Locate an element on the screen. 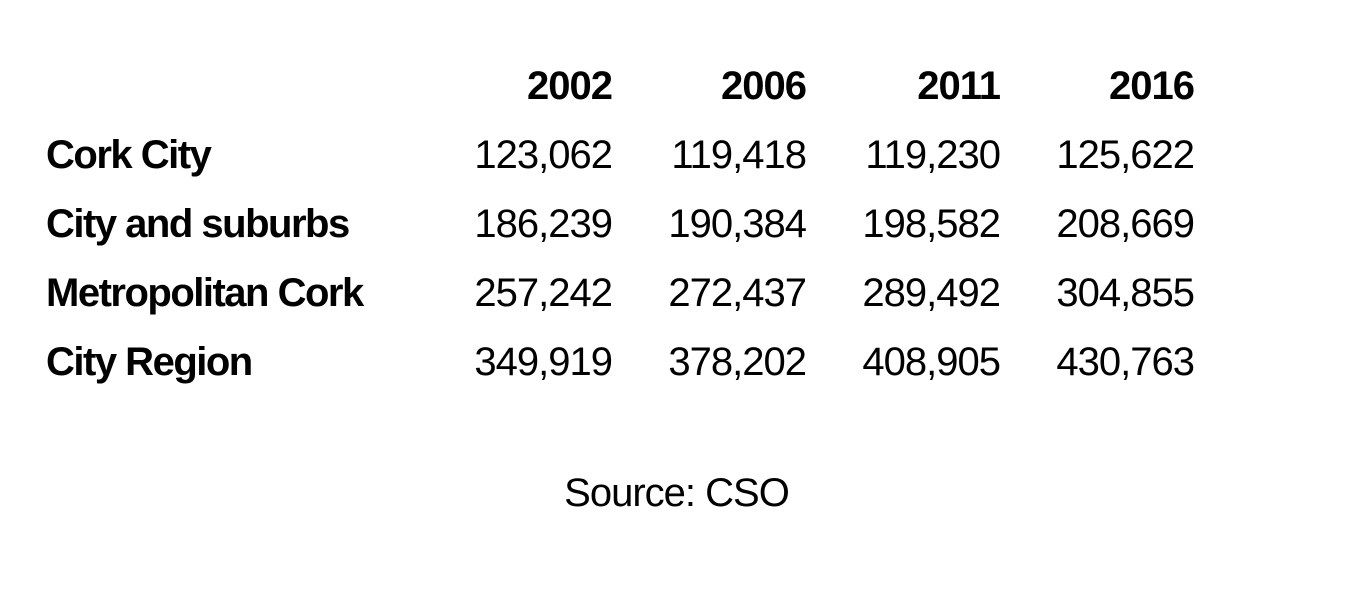 This screenshot has height=593, width=1369. table-cell: 304,855 is located at coordinates (1125, 293).